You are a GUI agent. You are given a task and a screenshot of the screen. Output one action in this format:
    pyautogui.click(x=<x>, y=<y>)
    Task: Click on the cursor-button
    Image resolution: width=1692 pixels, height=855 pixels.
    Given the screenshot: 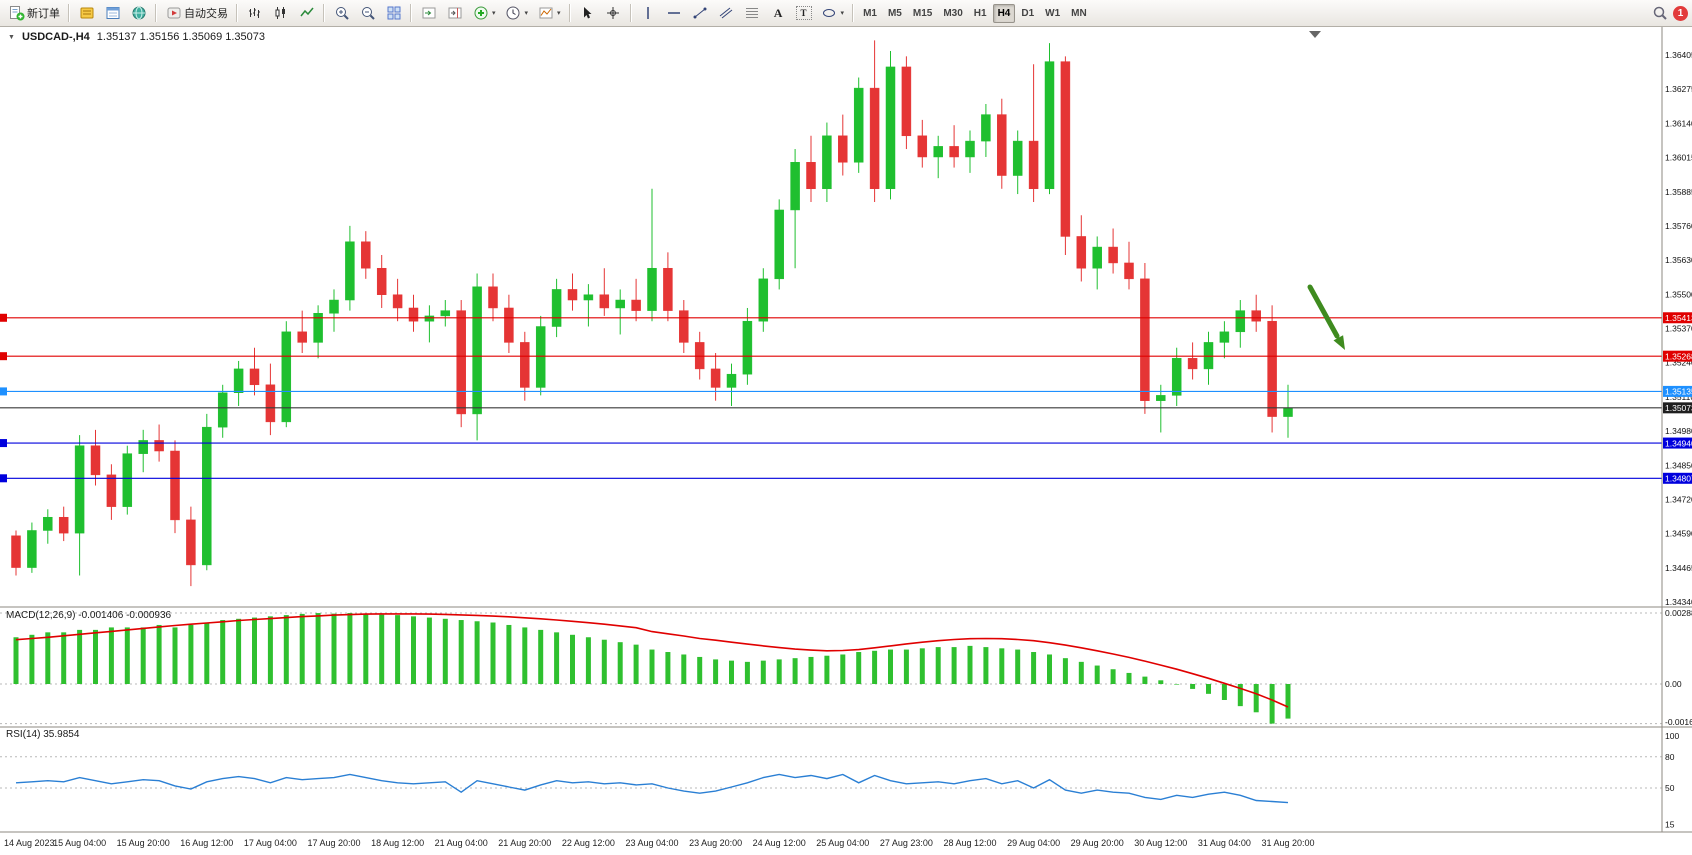 What is the action you would take?
    pyautogui.click(x=587, y=13)
    